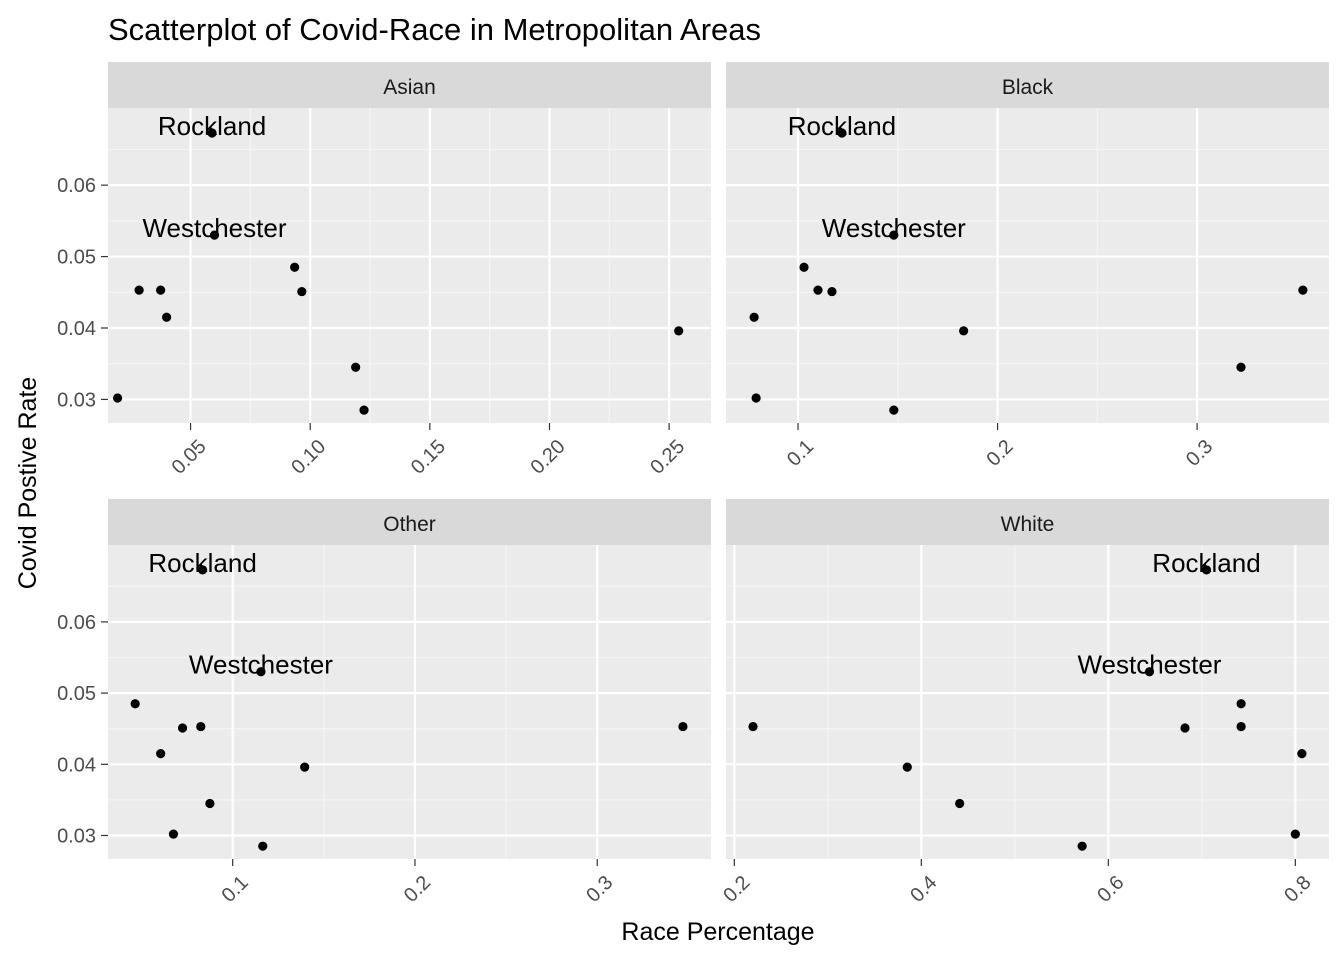 Image resolution: width=1344 pixels, height=960 pixels. Describe the element at coordinates (28, 483) in the screenshot. I see `y-axis-title: Covid Postive Rate` at that location.